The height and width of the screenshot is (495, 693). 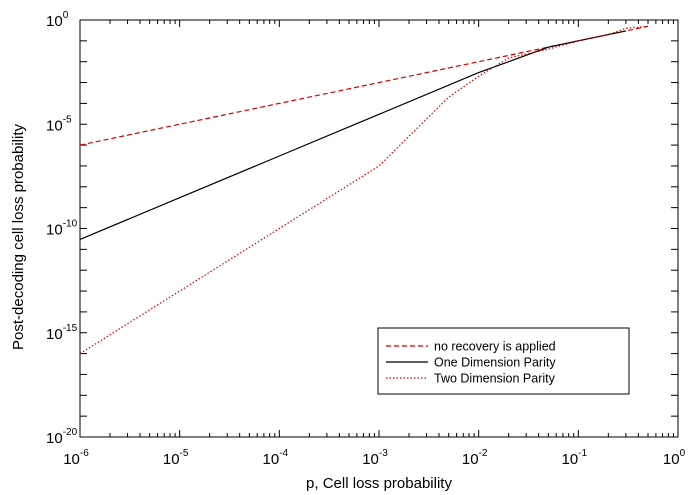 What do you see at coordinates (582, 453) in the screenshot?
I see `x-tick-exponent: -1` at bounding box center [582, 453].